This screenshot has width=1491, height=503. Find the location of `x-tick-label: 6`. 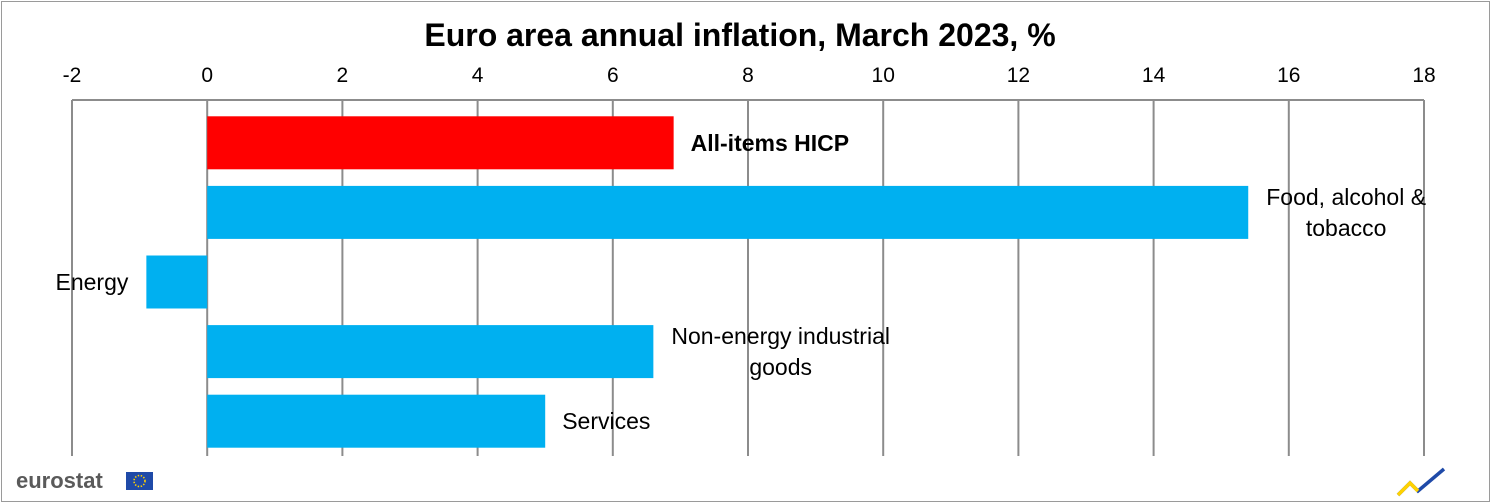

x-tick-label: 6 is located at coordinates (613, 75).